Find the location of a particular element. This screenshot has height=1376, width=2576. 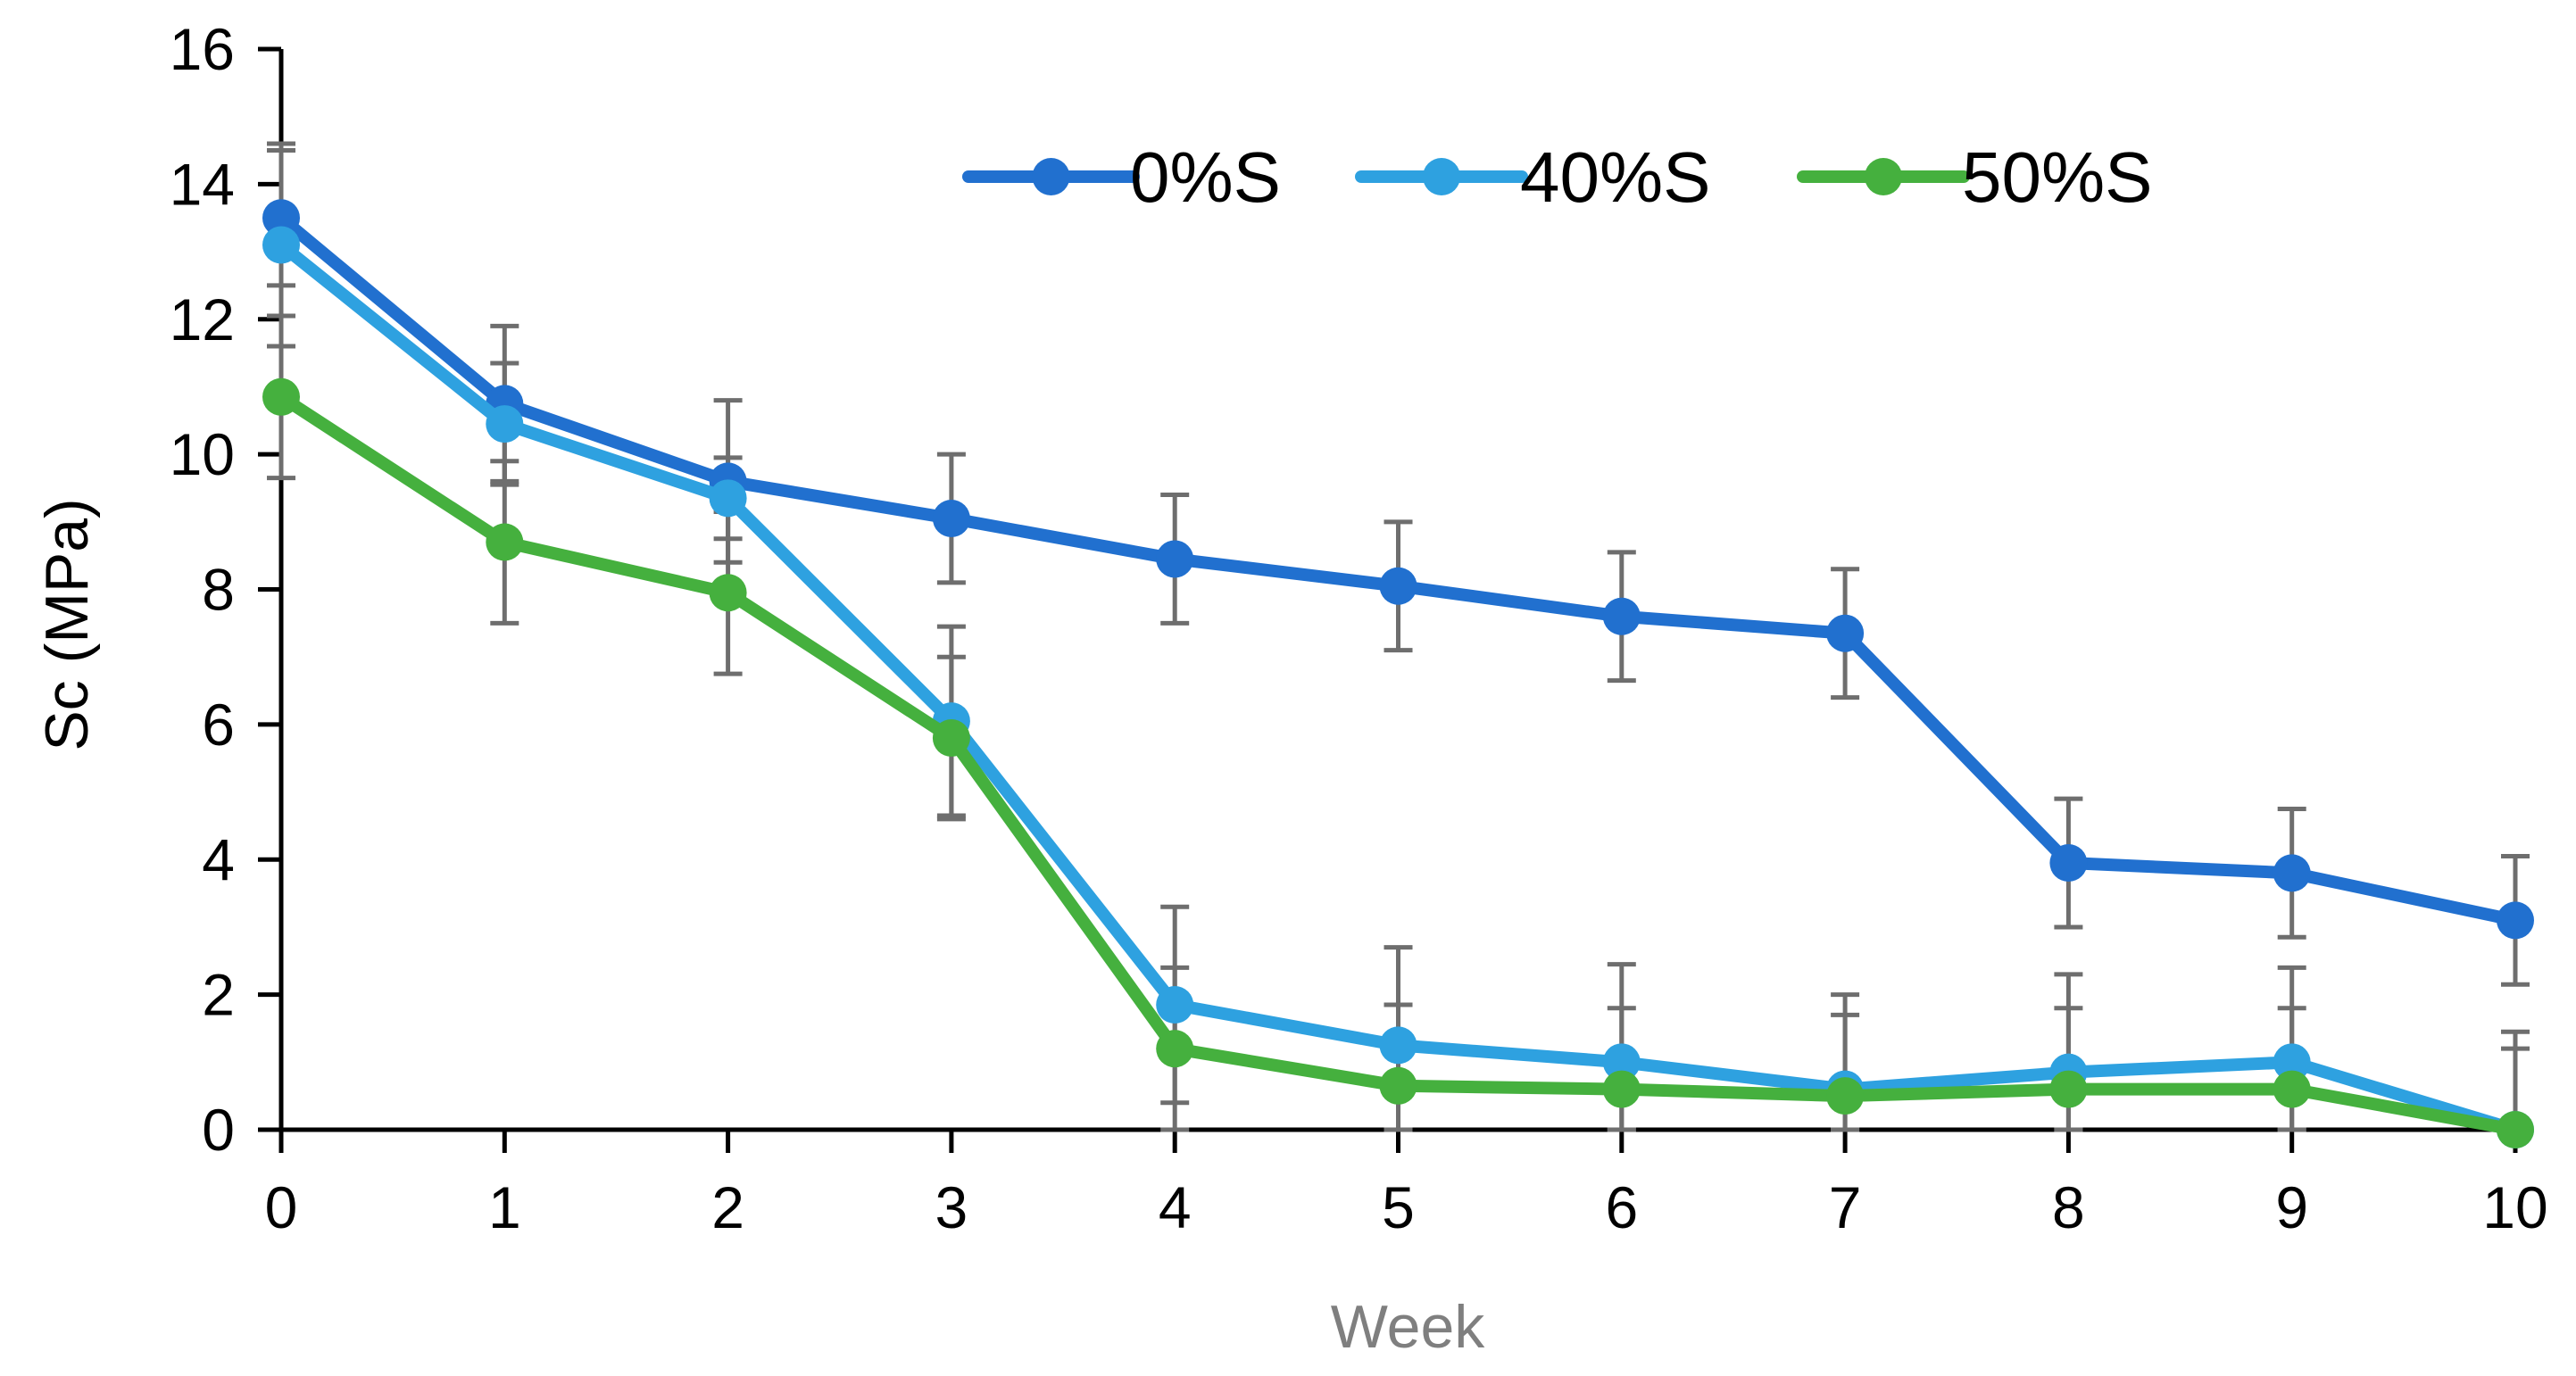

y-tick-label: 6 is located at coordinates (218, 725).